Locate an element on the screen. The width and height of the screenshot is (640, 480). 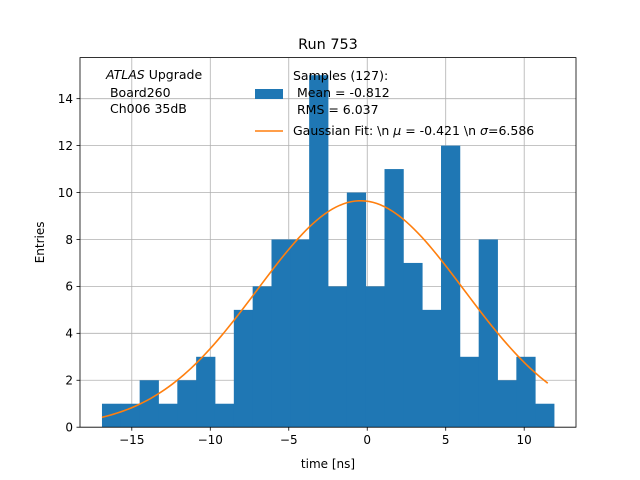
legend-rms-label: RMS = 6.037 is located at coordinates (336, 109).